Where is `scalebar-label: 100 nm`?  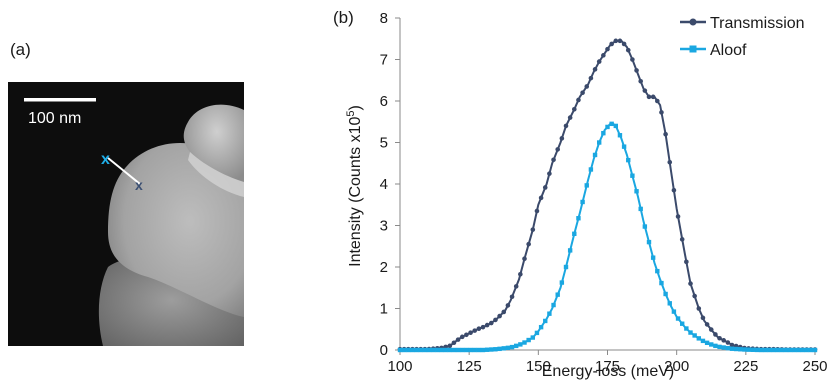 scalebar-label: 100 nm is located at coordinates (54, 118).